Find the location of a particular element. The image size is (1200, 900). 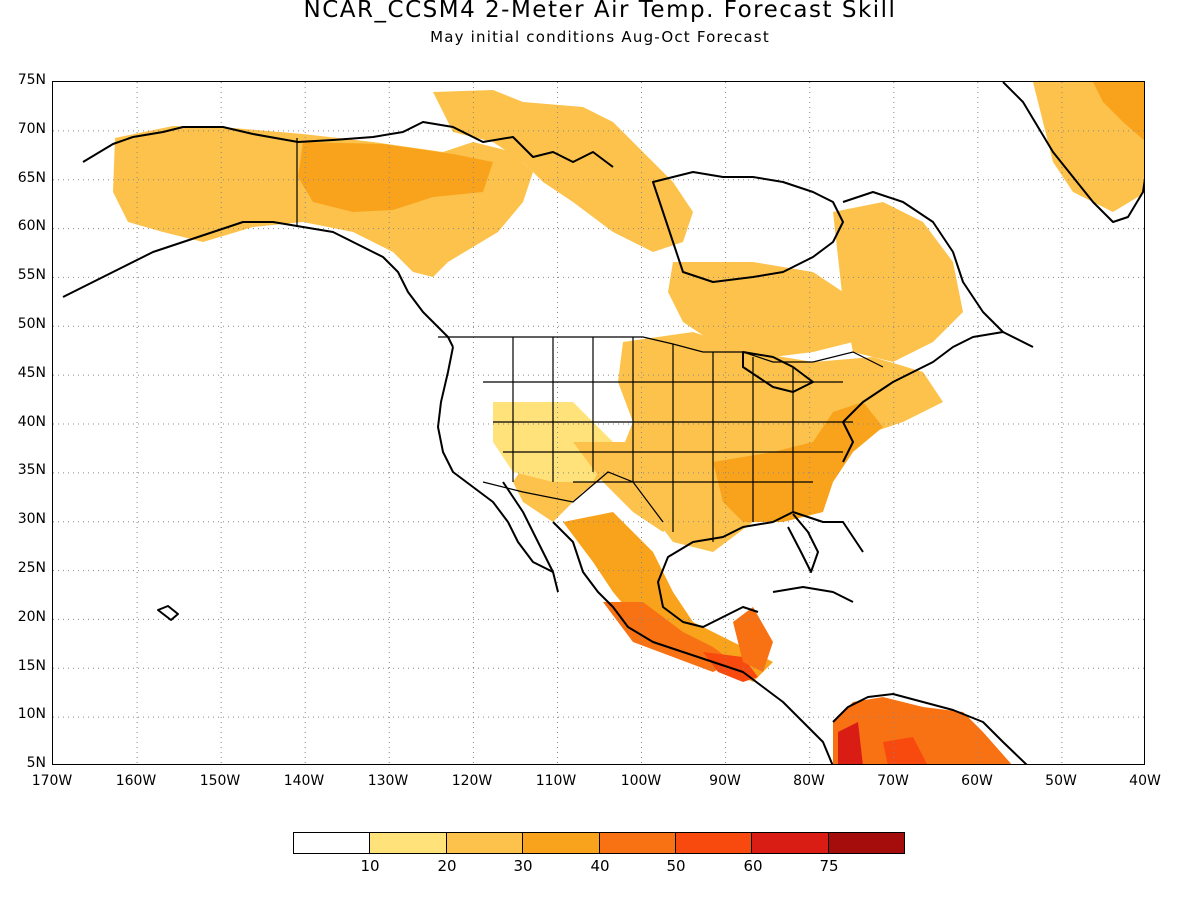

colorbar-label: 30 is located at coordinates (523, 866).